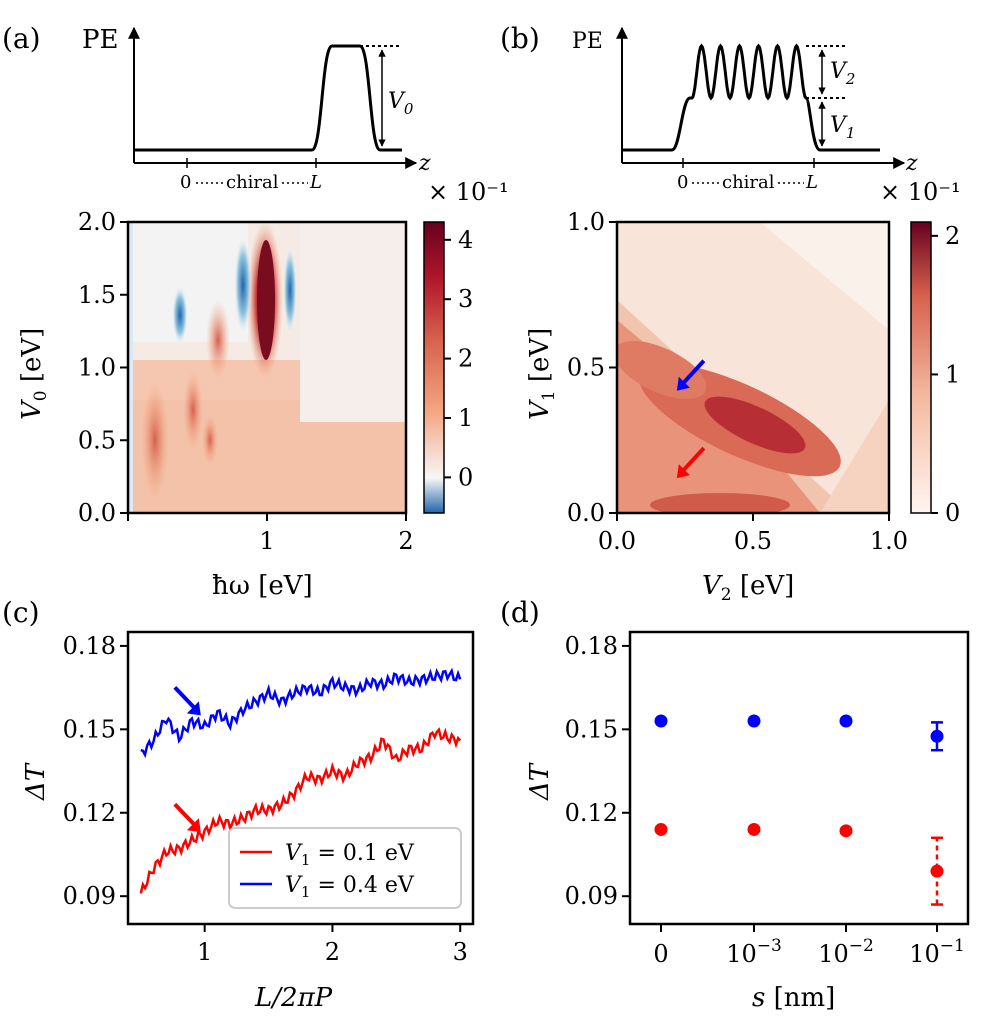  What do you see at coordinates (350, 855) in the screenshot?
I see `legend-c-red-label: V1 = 0.1 eV` at bounding box center [350, 855].